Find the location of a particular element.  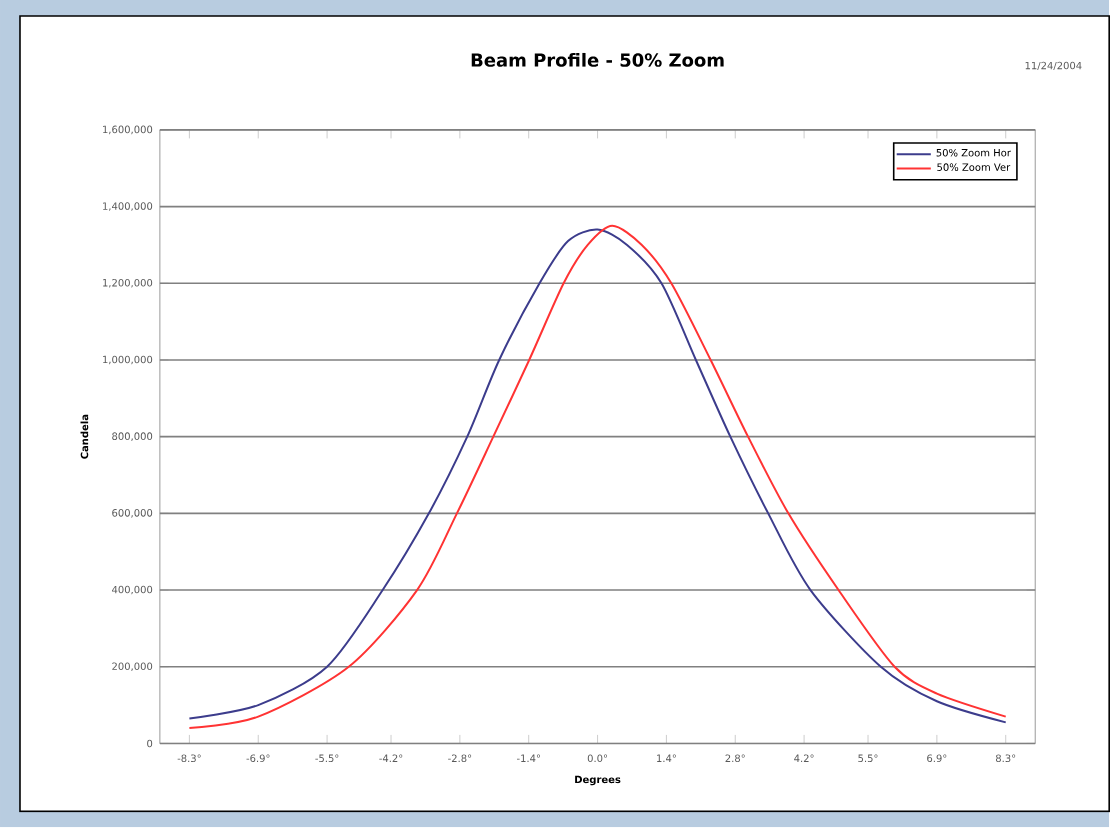

chart-title: Beam Profile - 50% Zoom is located at coordinates (597, 60).